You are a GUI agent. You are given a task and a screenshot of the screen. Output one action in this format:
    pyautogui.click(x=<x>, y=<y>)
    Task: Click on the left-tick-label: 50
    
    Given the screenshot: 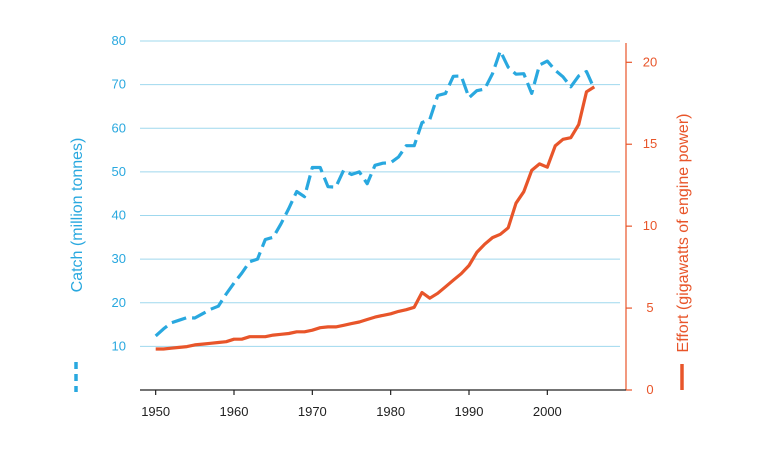 What is the action you would take?
    pyautogui.click(x=119, y=171)
    